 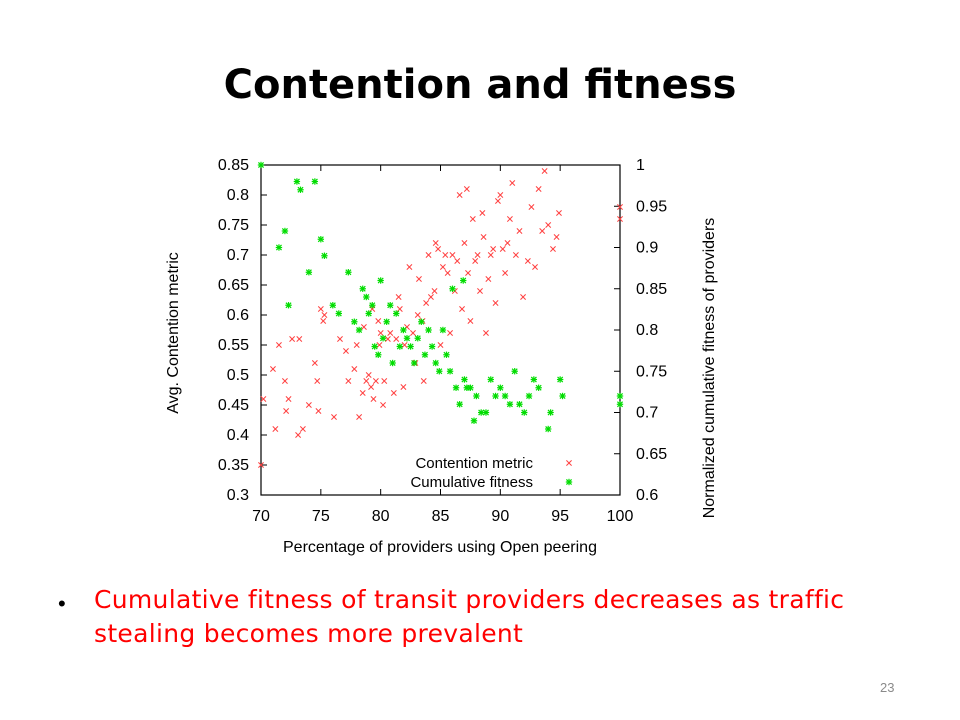 I want to click on y2-tick-label: 1, so click(x=640, y=165).